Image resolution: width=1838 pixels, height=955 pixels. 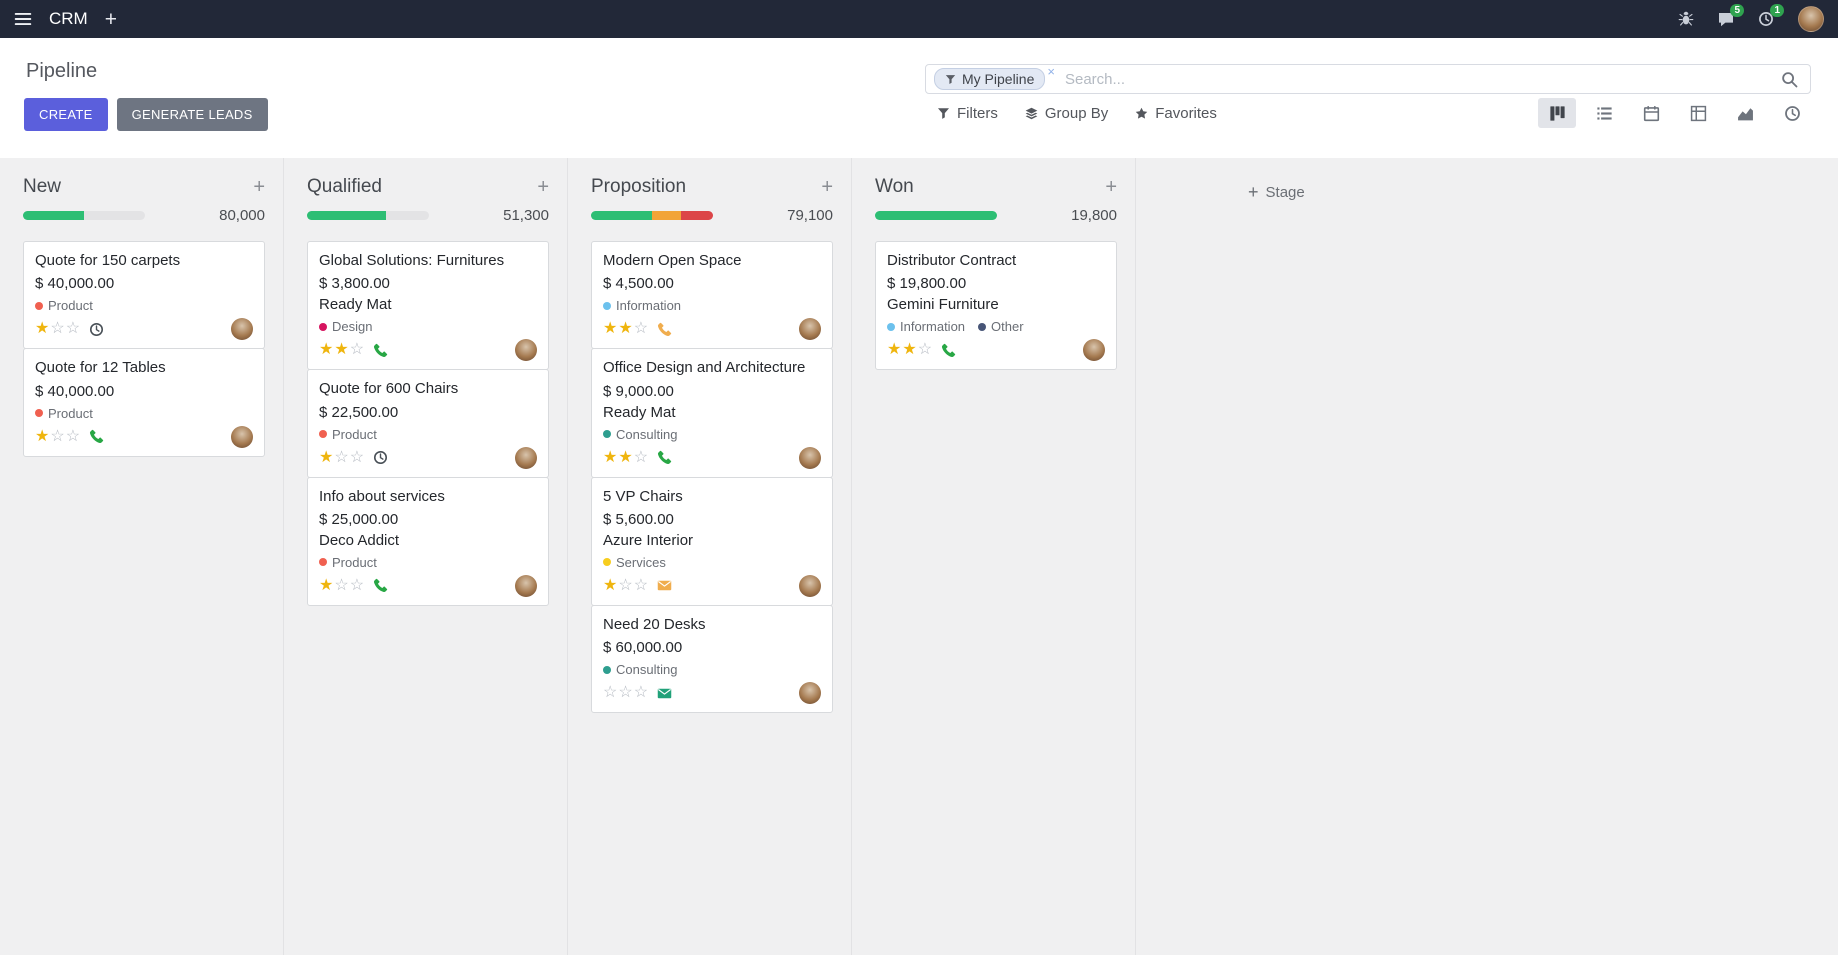 What do you see at coordinates (1651, 113) in the screenshot?
I see `view-switcher-calendar-button` at bounding box center [1651, 113].